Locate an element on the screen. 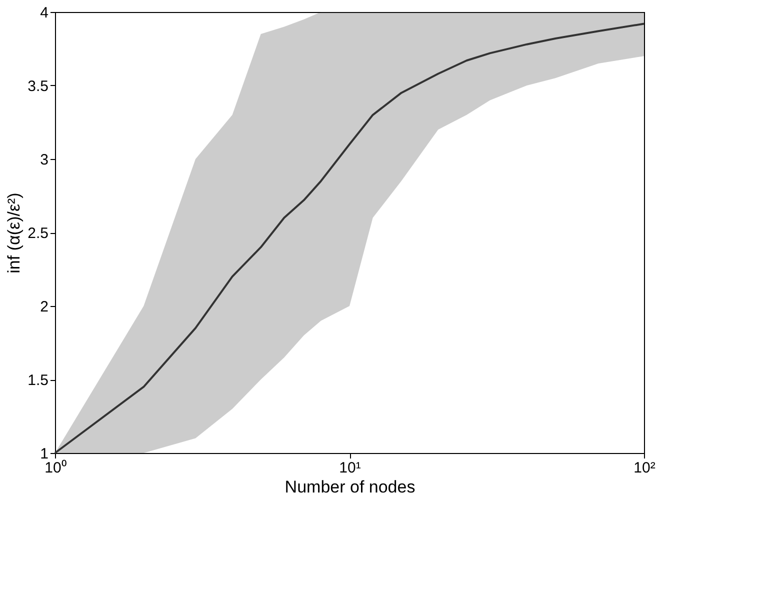 Image resolution: width=779 pixels, height=615 pixels. y-tick-label: 3.5 is located at coordinates (38, 86).